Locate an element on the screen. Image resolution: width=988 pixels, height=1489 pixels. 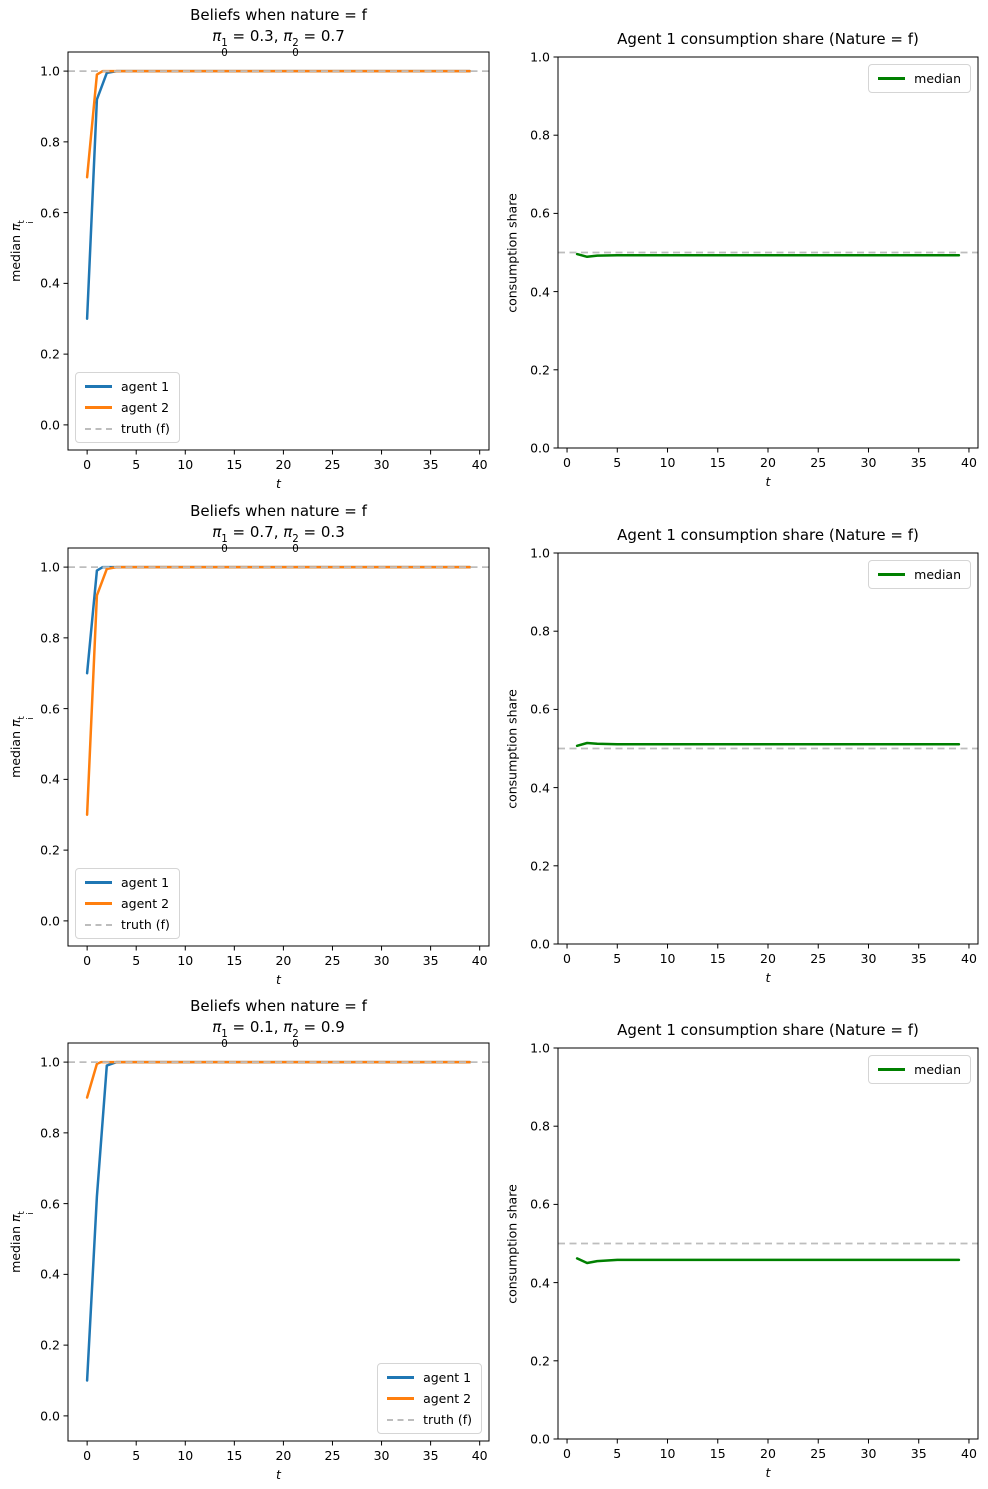
beliefs-row1-legend: agent 1 agent 2 truth (f) is located at coordinates (127, 407).